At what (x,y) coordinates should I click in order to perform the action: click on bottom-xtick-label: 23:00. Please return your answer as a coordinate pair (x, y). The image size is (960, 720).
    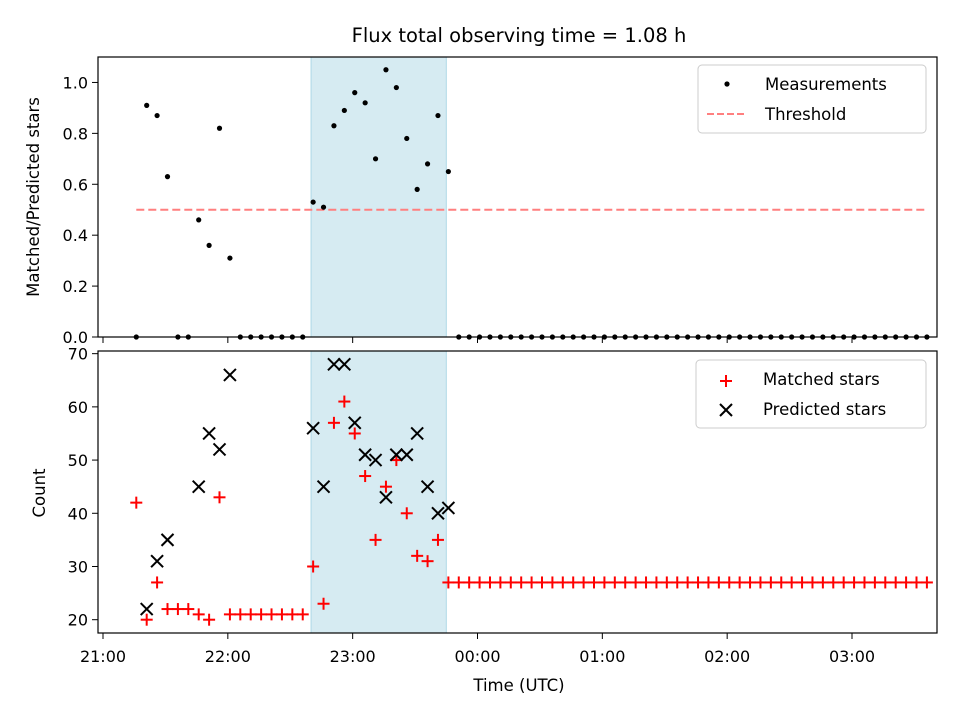
    Looking at the image, I should click on (353, 656).